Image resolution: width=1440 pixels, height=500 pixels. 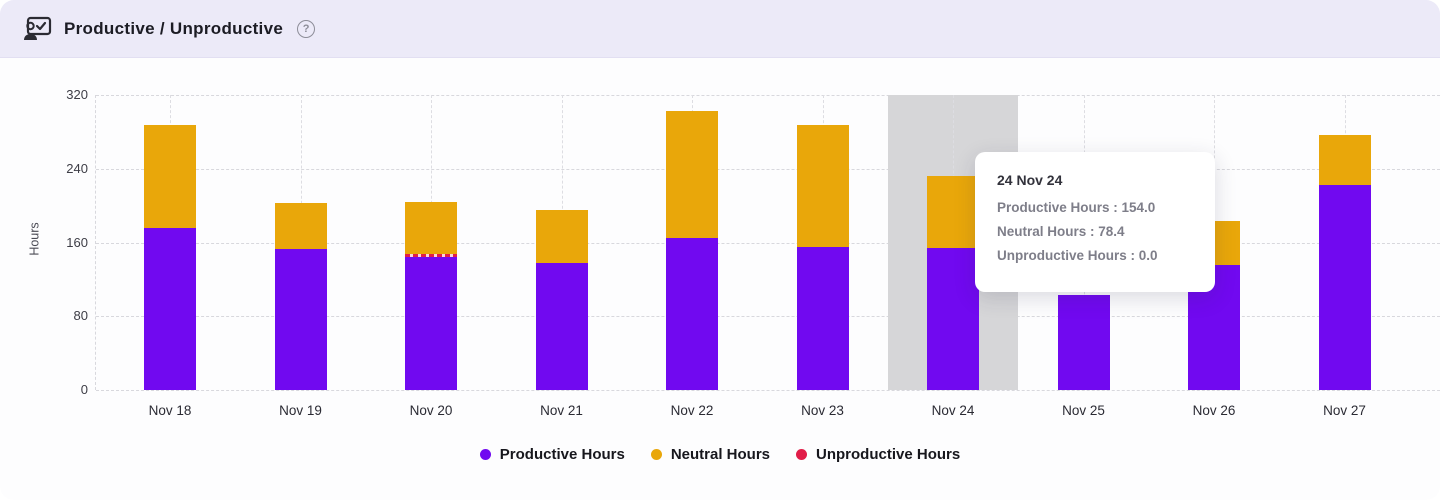 What do you see at coordinates (953, 410) in the screenshot?
I see `x-tick-label: Nov 24` at bounding box center [953, 410].